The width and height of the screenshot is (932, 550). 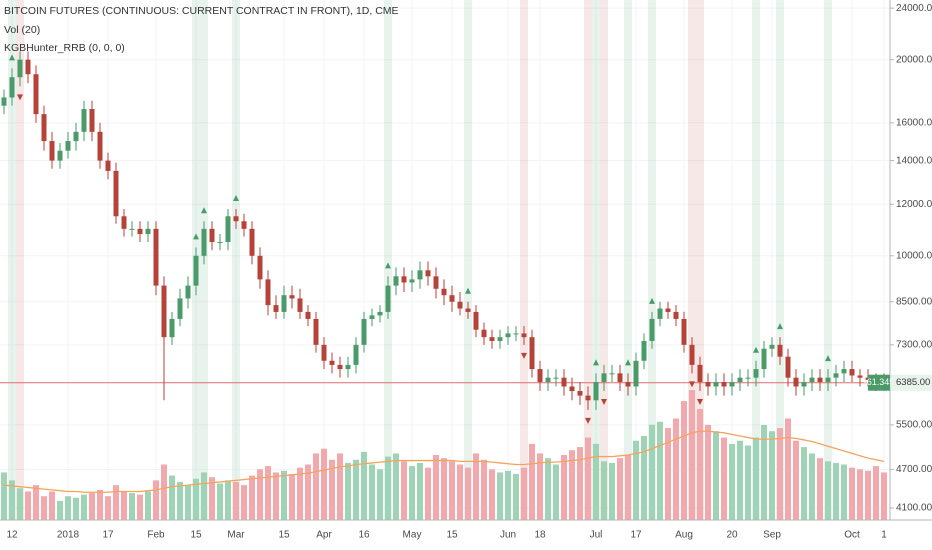 I want to click on x-tick-label: Sep, so click(x=772, y=535).